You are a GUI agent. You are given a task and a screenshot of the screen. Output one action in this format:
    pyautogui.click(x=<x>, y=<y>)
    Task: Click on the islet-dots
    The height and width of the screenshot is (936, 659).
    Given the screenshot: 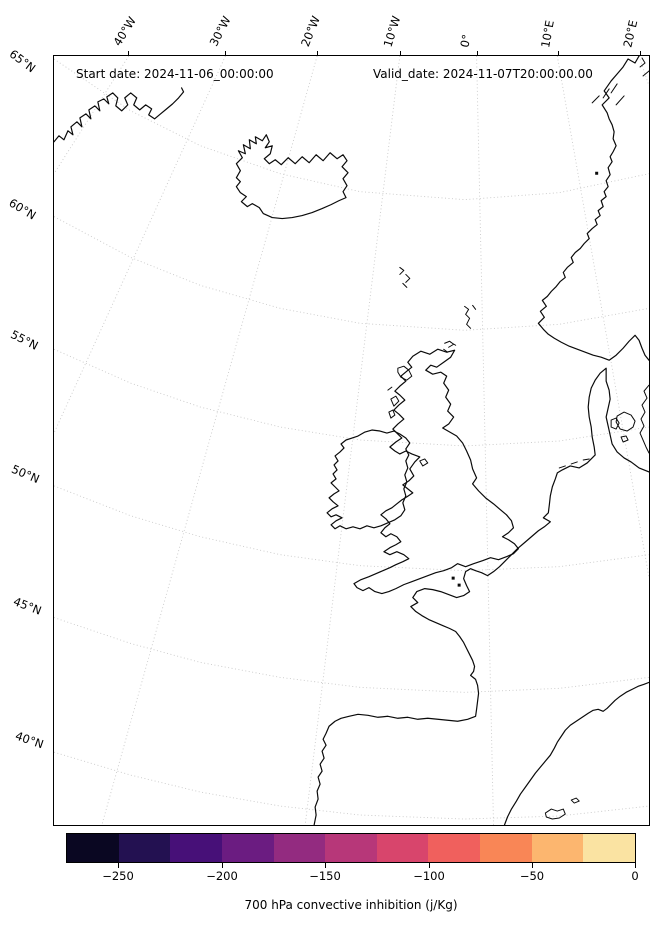 What is the action you would take?
    pyautogui.click(x=525, y=379)
    